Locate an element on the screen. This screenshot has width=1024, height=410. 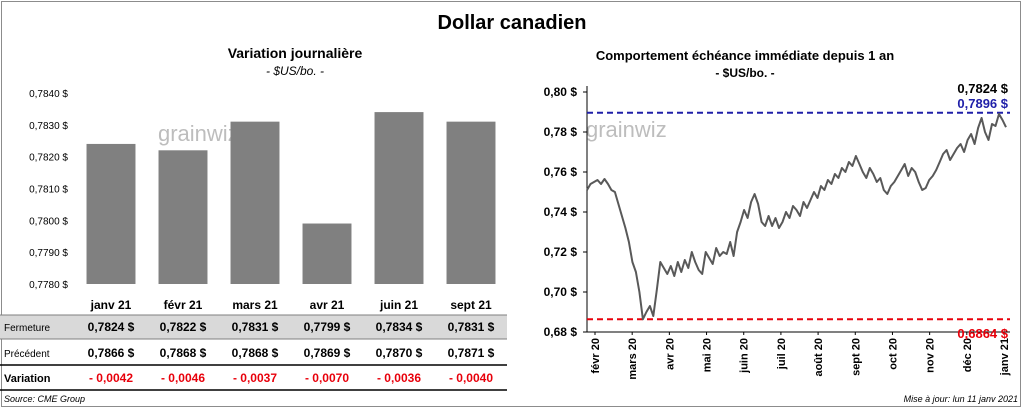
update-note: Mise à jour: lun 11 janv 2021 is located at coordinates (960, 399).